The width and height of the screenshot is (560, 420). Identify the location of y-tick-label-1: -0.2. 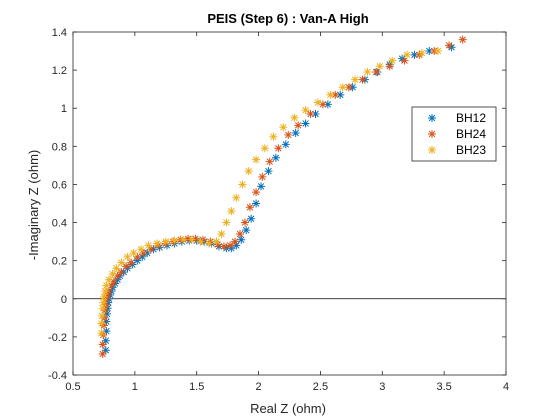
(57, 338).